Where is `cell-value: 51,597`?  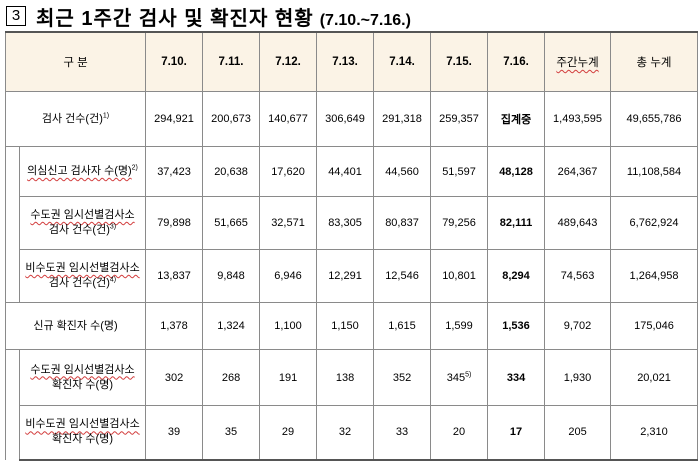 cell-value: 51,597 is located at coordinates (459, 171).